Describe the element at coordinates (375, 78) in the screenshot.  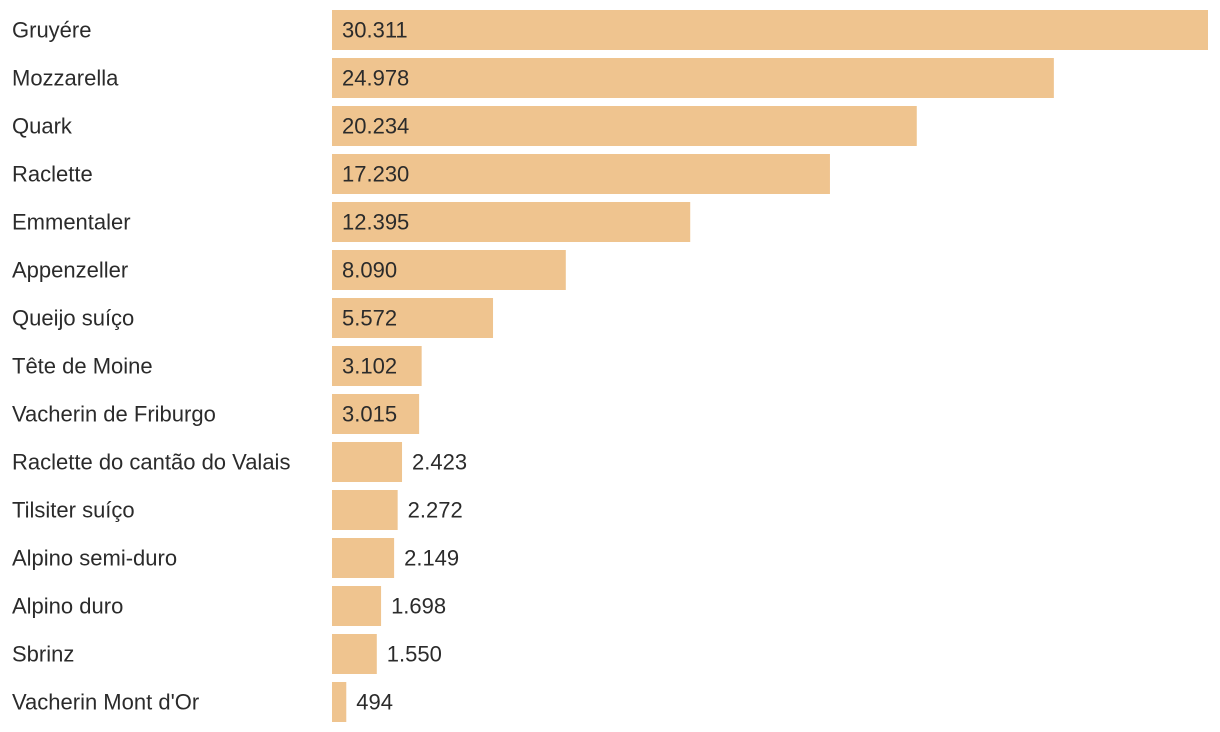
I see `value-label: 24.978` at that location.